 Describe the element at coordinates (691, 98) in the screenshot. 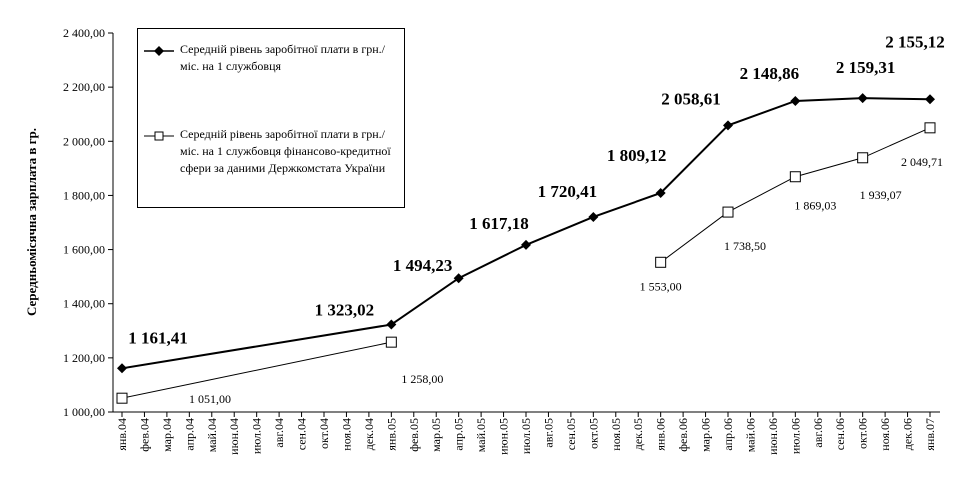

I see `data-label: 2 058,61` at that location.